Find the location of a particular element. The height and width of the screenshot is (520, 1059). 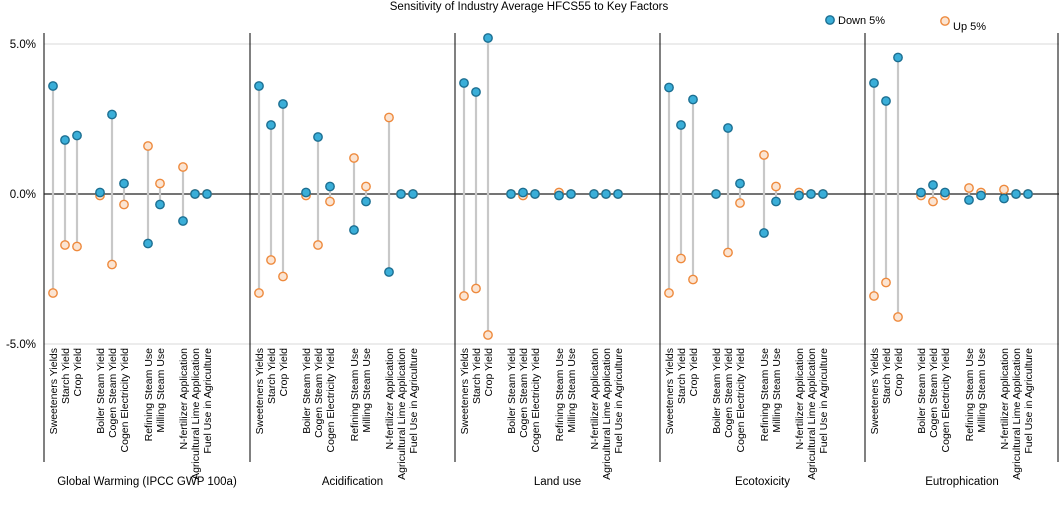

panel-title: Ecotoxicity is located at coordinates (762, 482).